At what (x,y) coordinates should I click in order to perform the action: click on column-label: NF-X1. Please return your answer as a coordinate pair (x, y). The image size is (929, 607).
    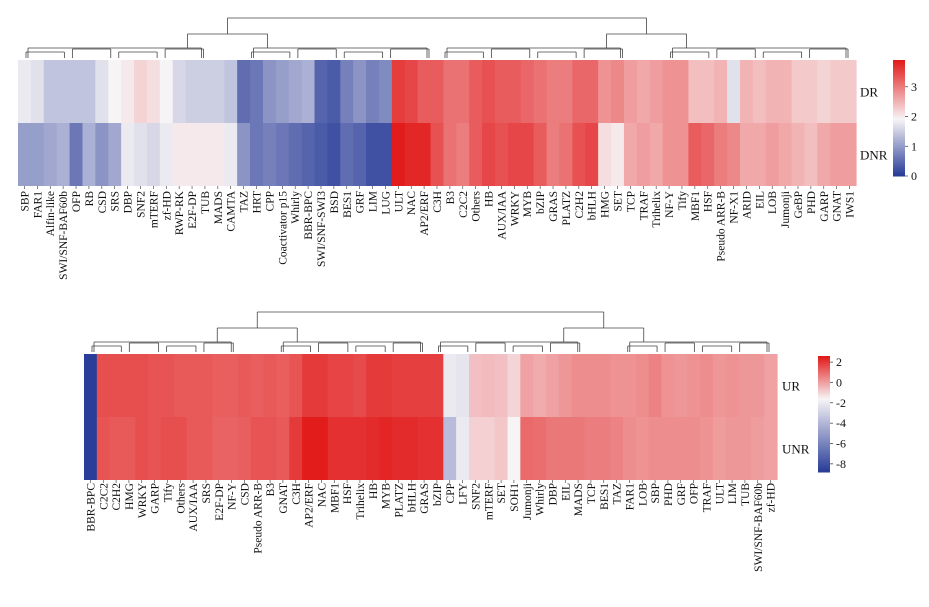
    Looking at the image, I should click on (735, 207).